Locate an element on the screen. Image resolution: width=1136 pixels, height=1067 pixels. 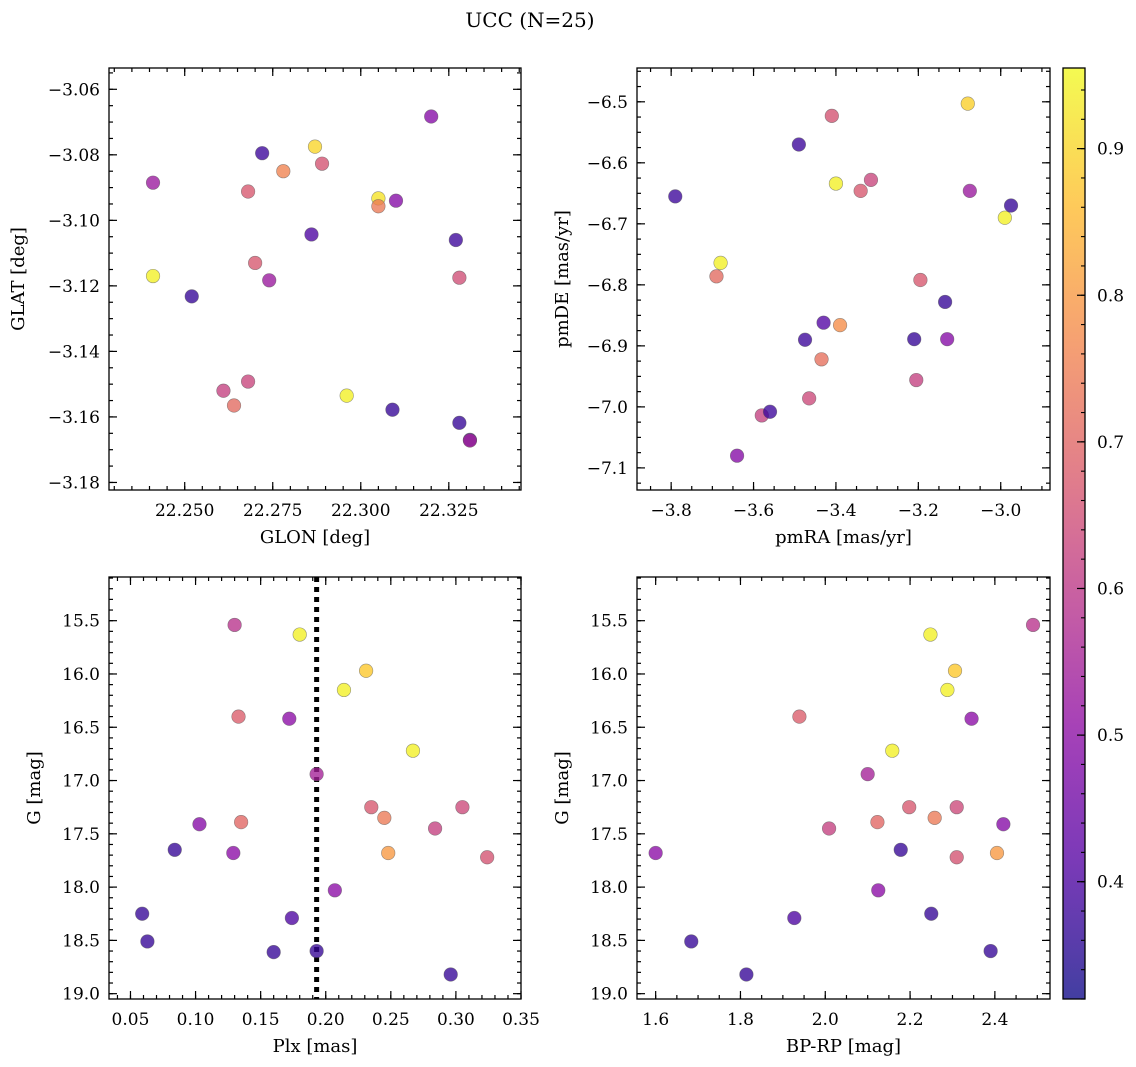
y-axis-label: GLAT [deg] is located at coordinates (18, 279).